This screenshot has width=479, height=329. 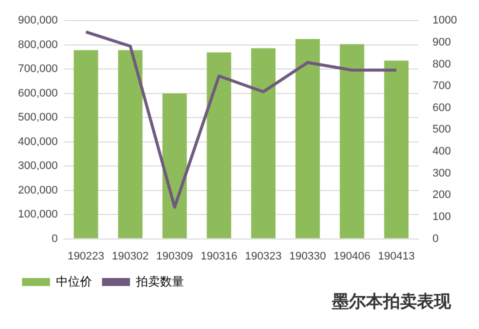 What do you see at coordinates (38, 20) in the screenshot?
I see `y-tick-label: 900,000` at bounding box center [38, 20].